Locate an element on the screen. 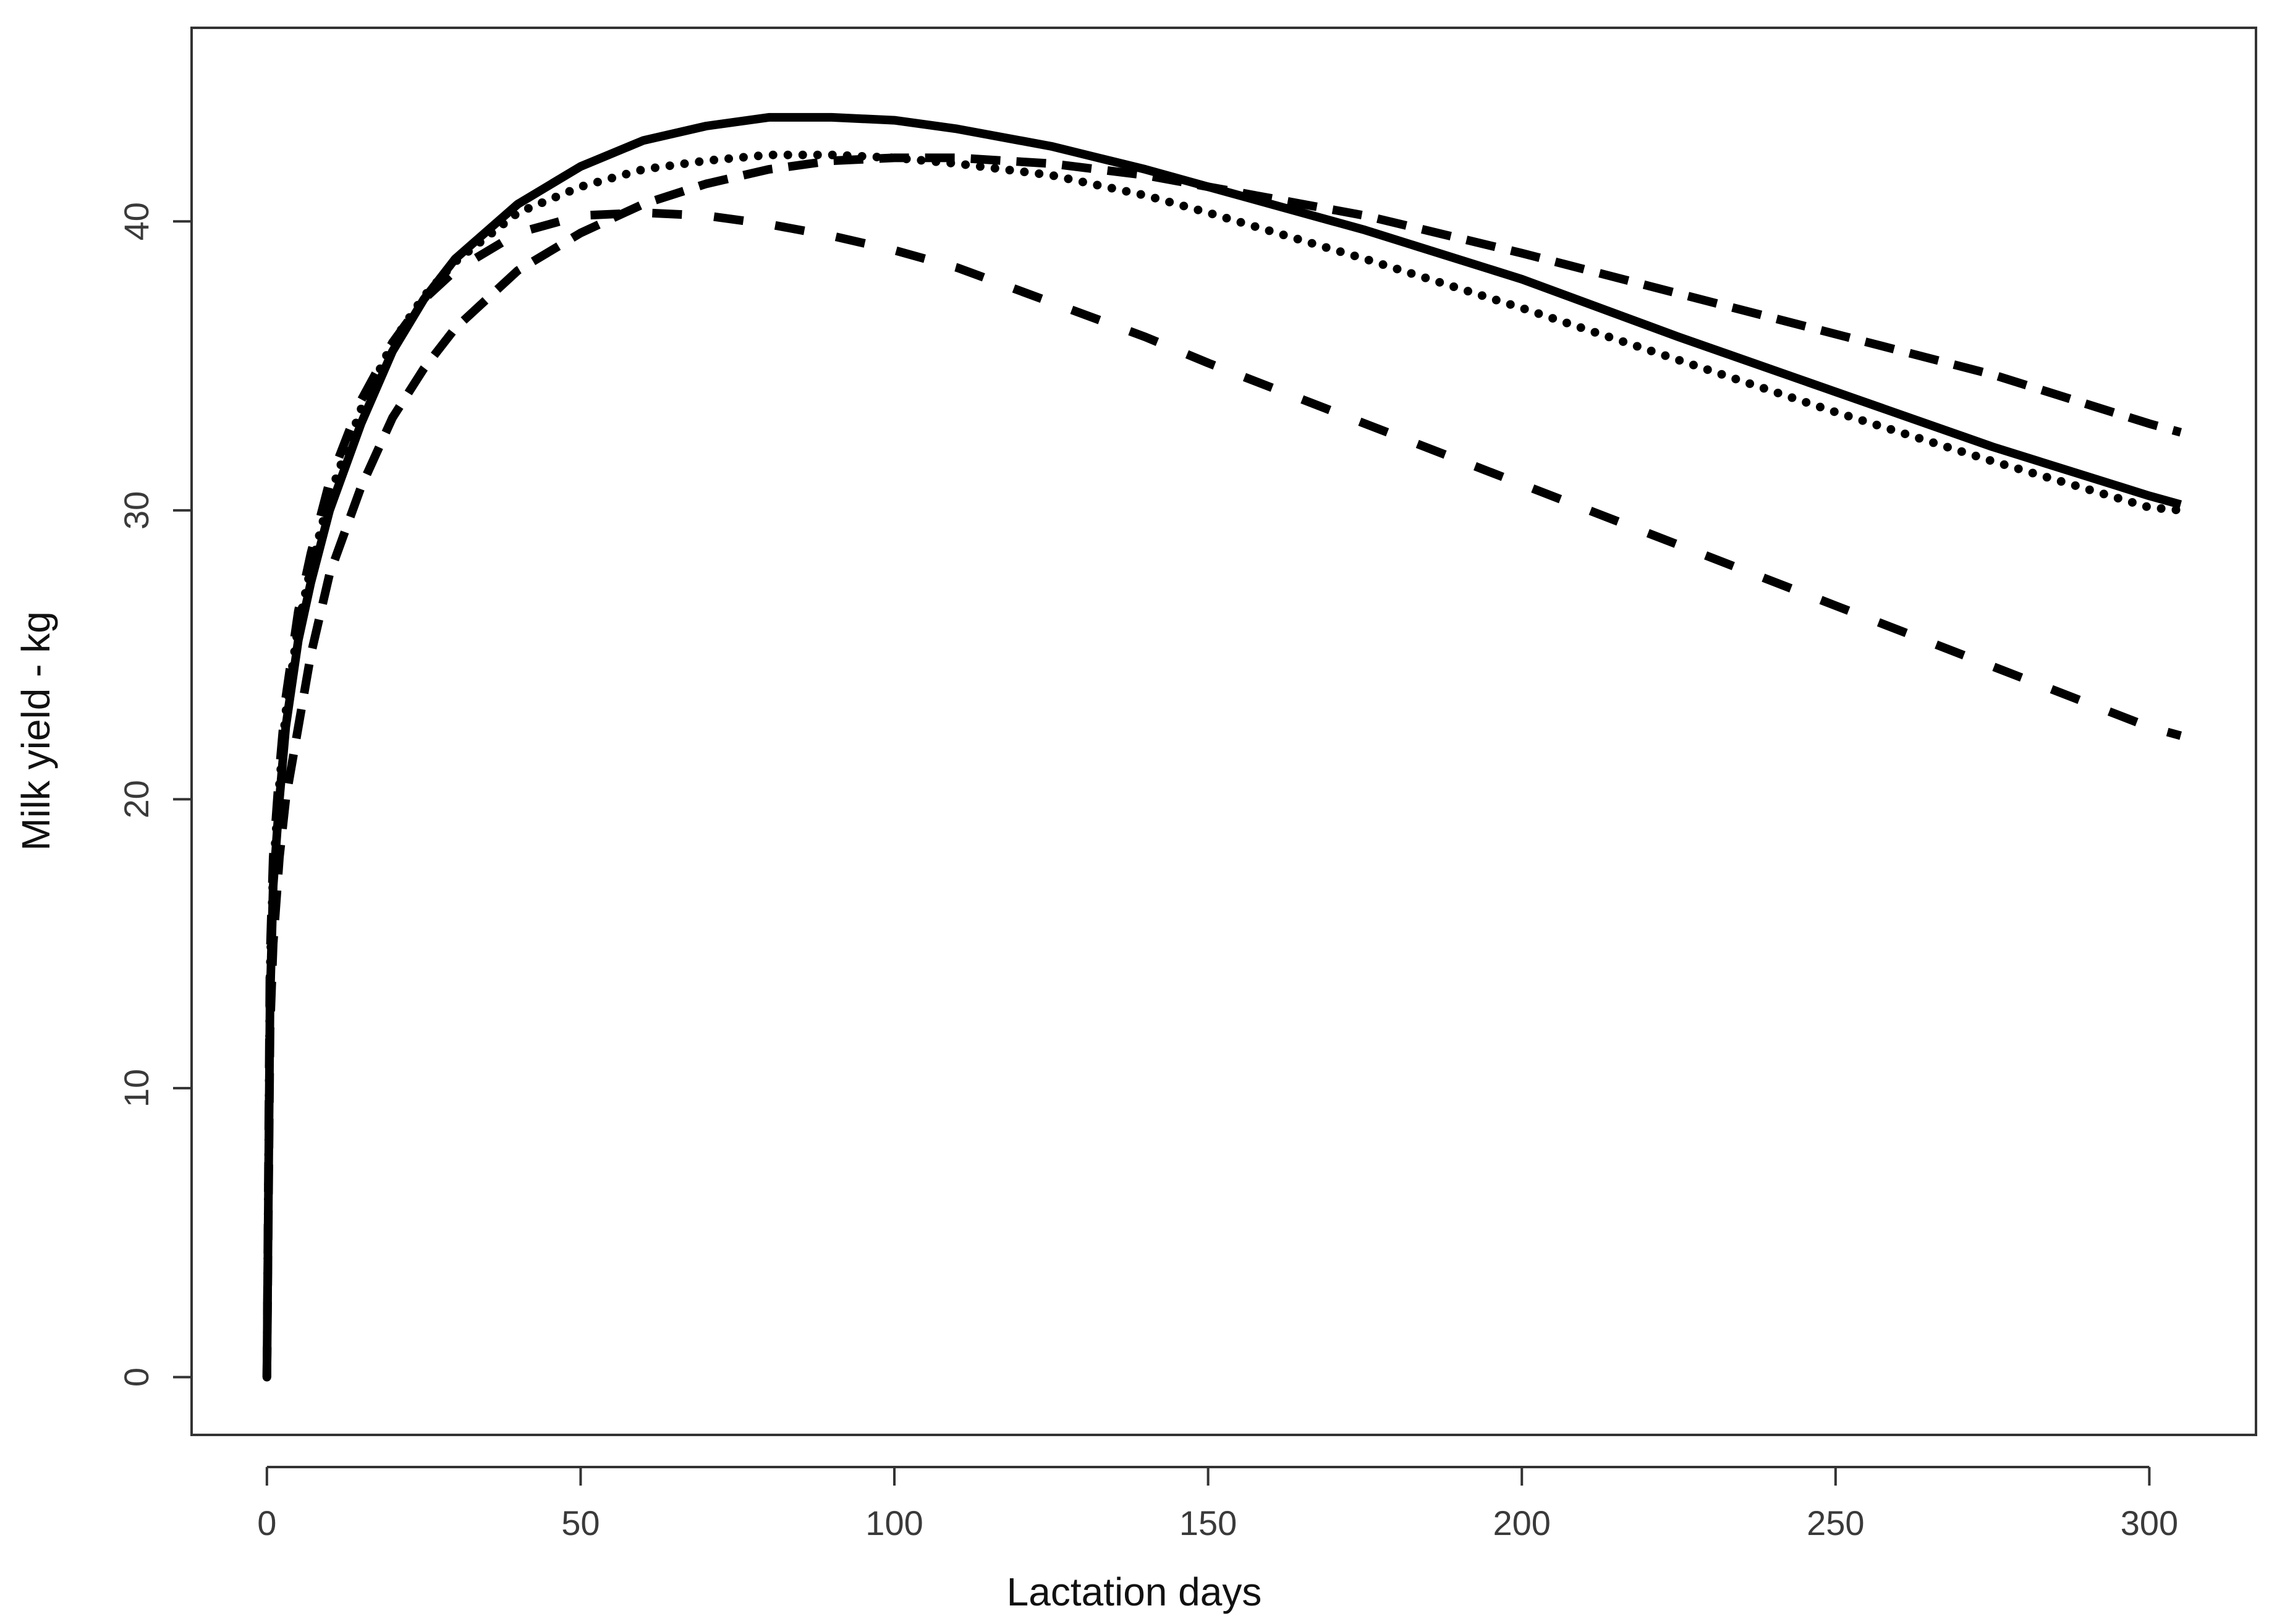 This screenshot has height=1624, width=2277. y-axis-title: Milk yield - kg is located at coordinates (36, 731).